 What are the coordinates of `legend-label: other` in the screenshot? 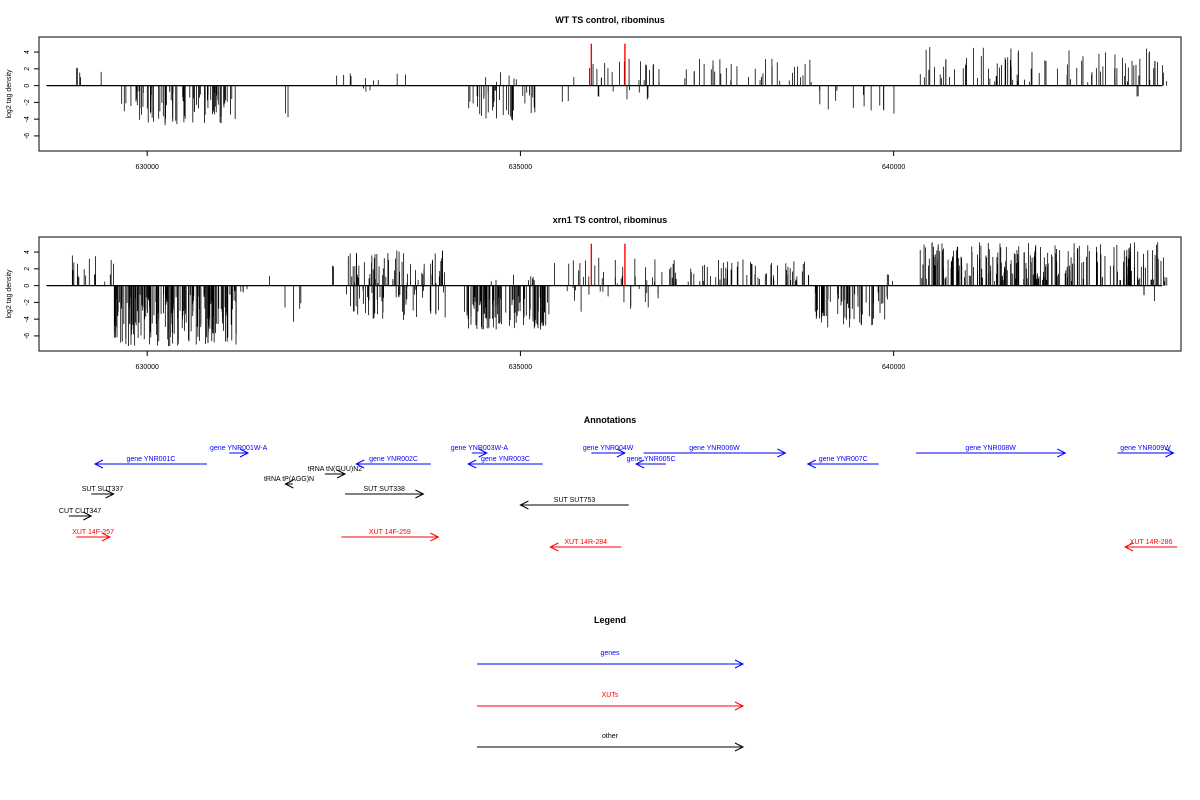 It's located at (610, 736).